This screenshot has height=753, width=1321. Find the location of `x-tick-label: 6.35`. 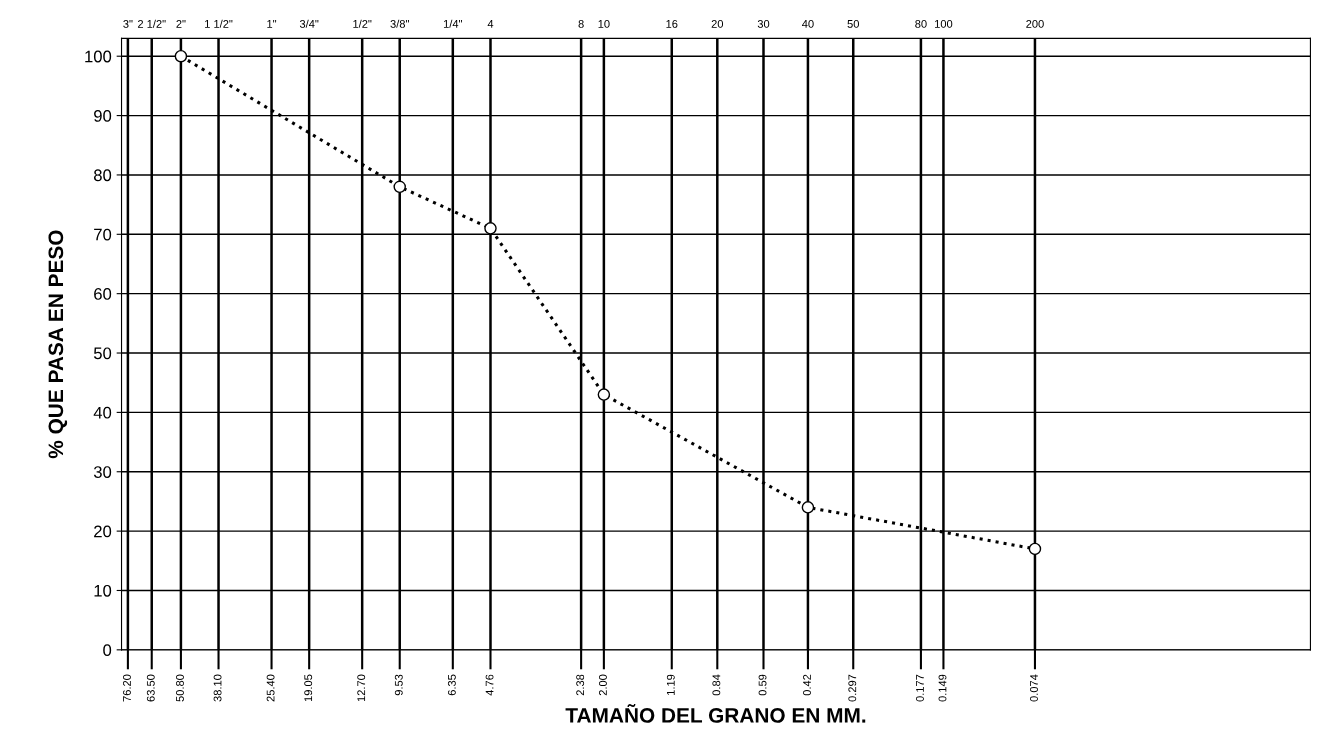

x-tick-label: 6.35 is located at coordinates (451, 685).